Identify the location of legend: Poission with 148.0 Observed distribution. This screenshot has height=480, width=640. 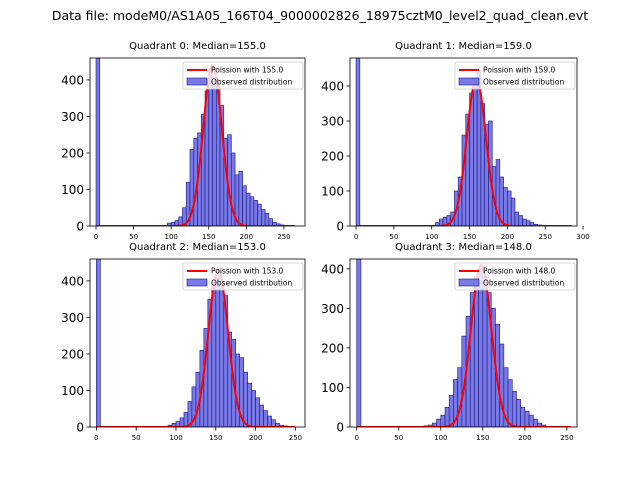
(515, 276).